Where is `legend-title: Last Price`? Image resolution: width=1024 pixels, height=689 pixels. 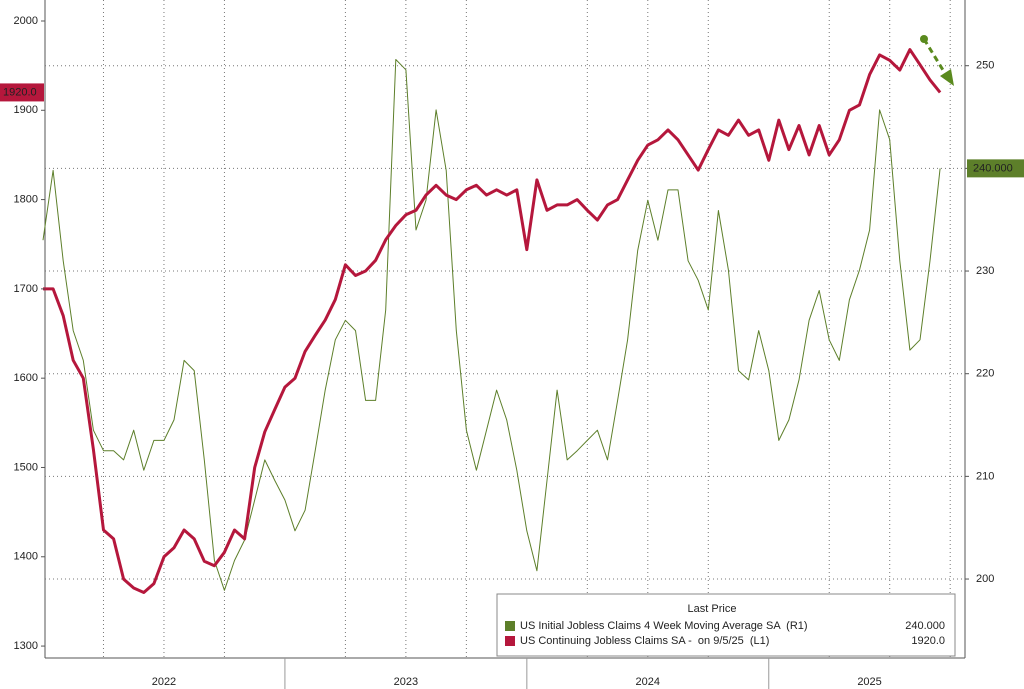
legend-title: Last Price is located at coordinates (712, 609).